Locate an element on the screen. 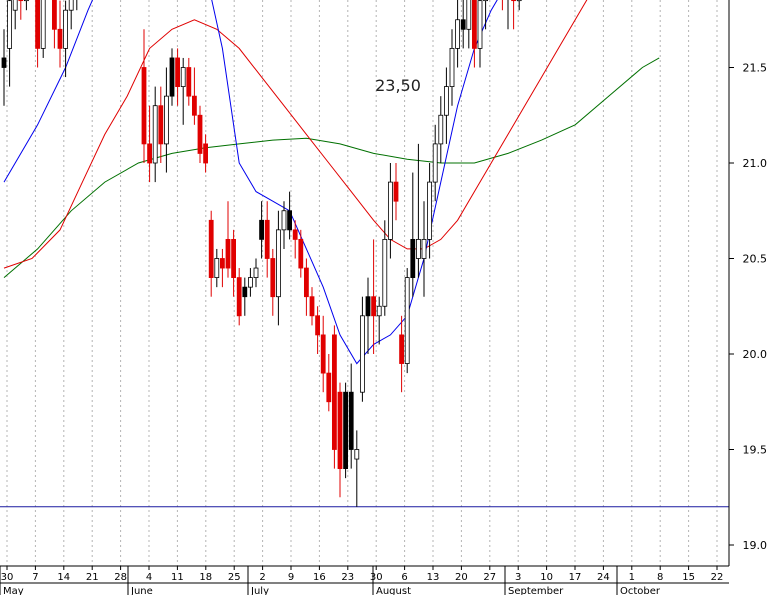  x-month-label: June is located at coordinates (141, 590).